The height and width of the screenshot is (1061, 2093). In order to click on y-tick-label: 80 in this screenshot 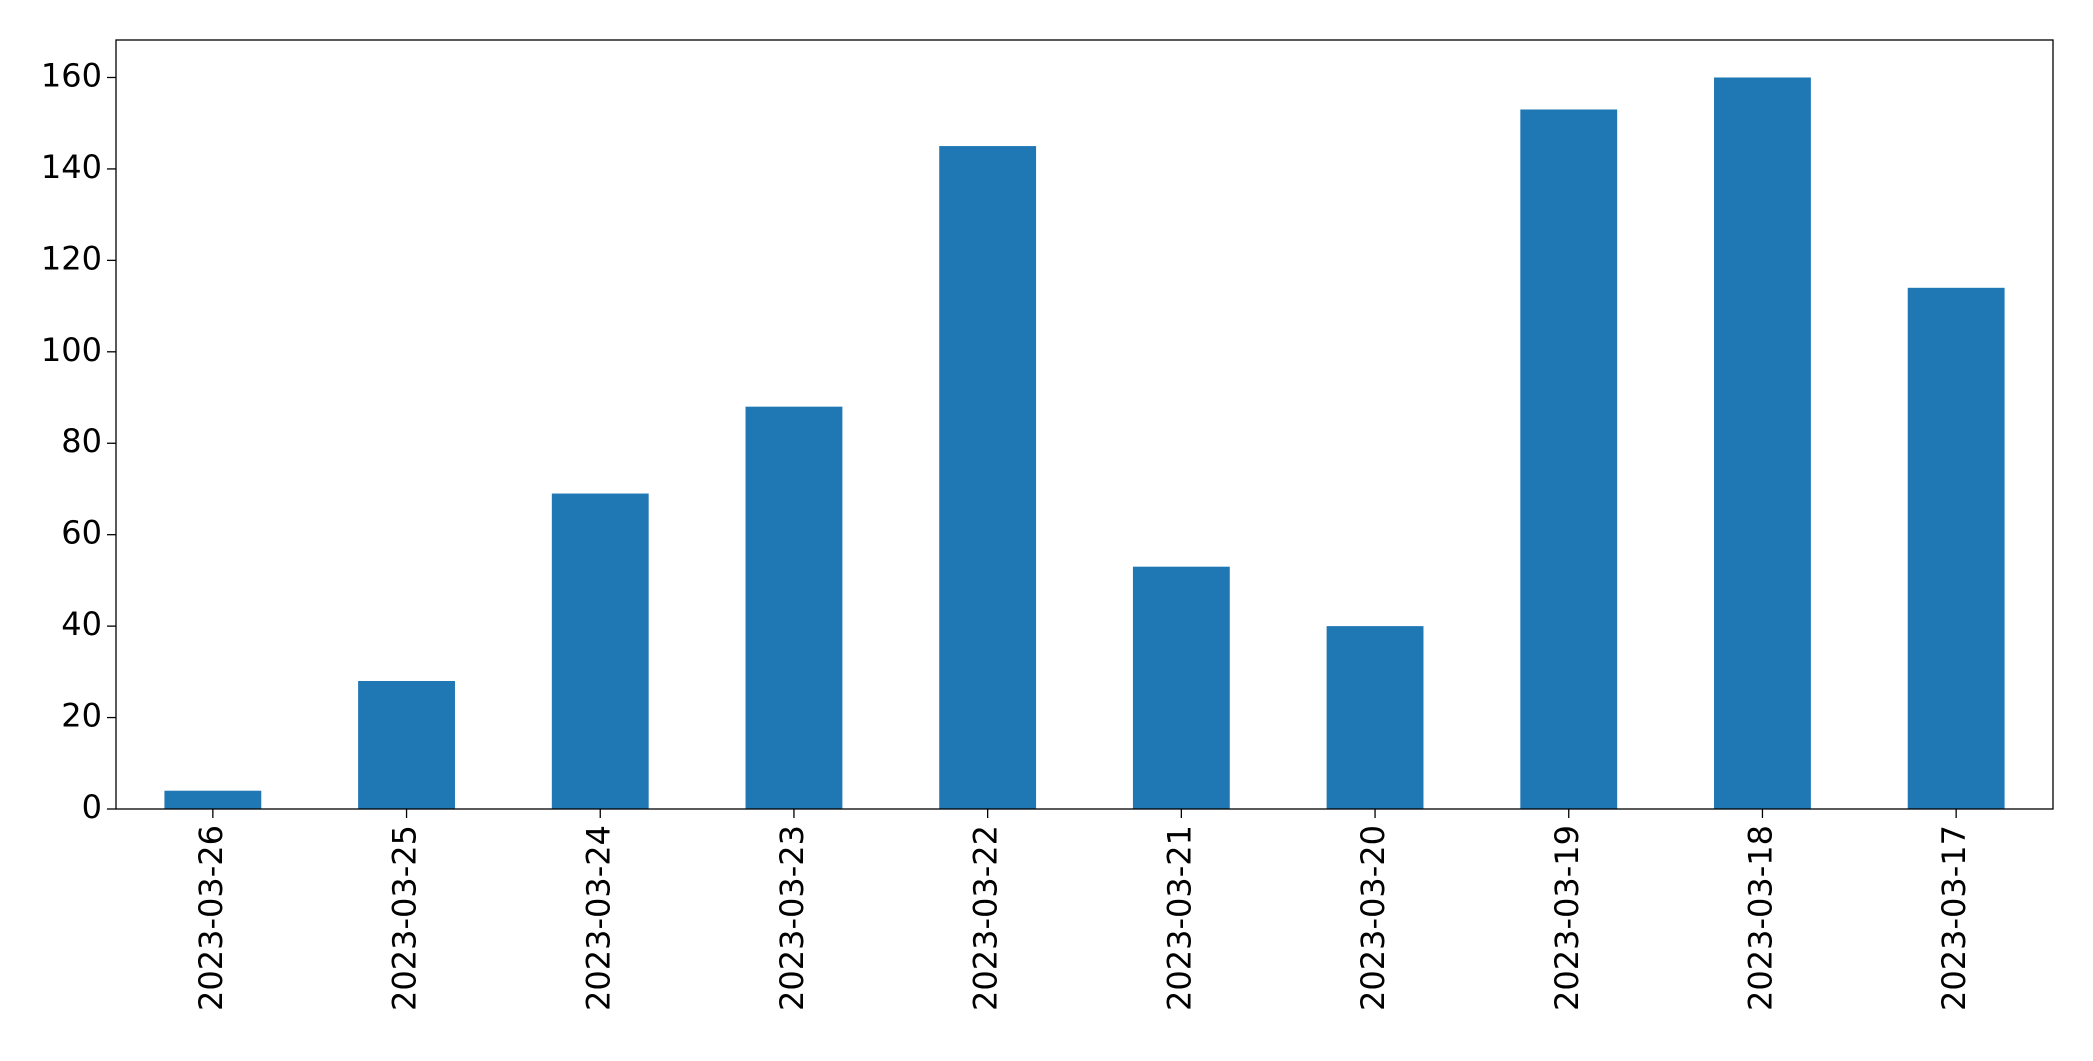, I will do `click(81, 441)`.